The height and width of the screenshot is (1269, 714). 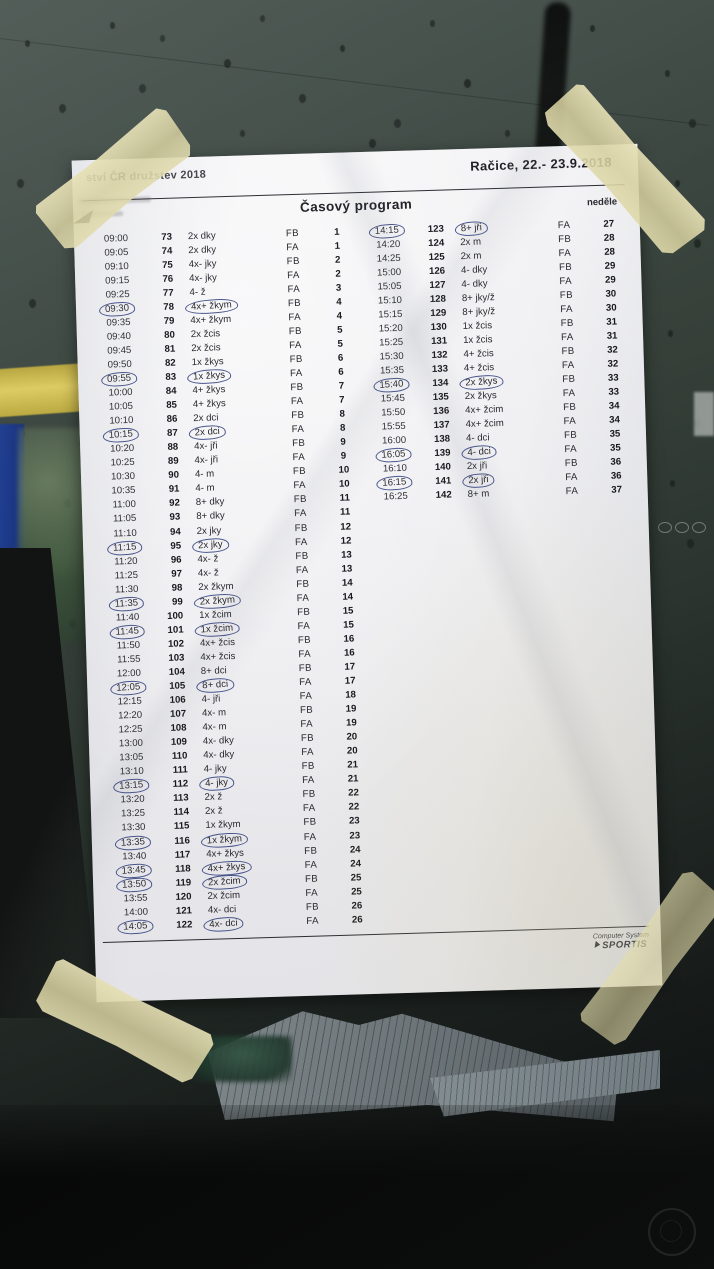 What do you see at coordinates (177, 588) in the screenshot?
I see `program-number: 98` at bounding box center [177, 588].